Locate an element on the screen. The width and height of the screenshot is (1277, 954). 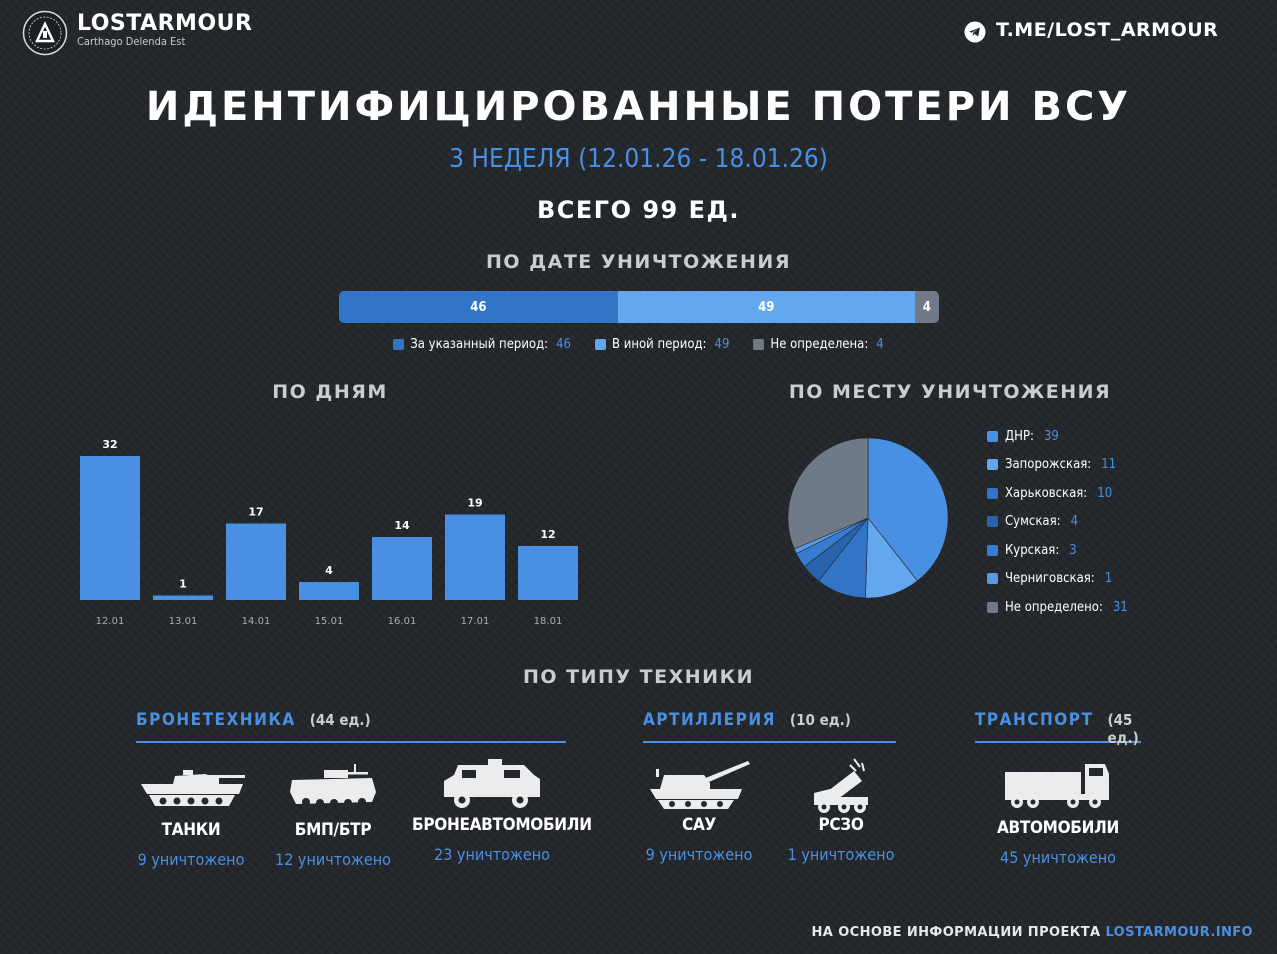
item-armored-cars-name: БРОНЕАВТОМОБИЛИ is located at coordinates (502, 825).